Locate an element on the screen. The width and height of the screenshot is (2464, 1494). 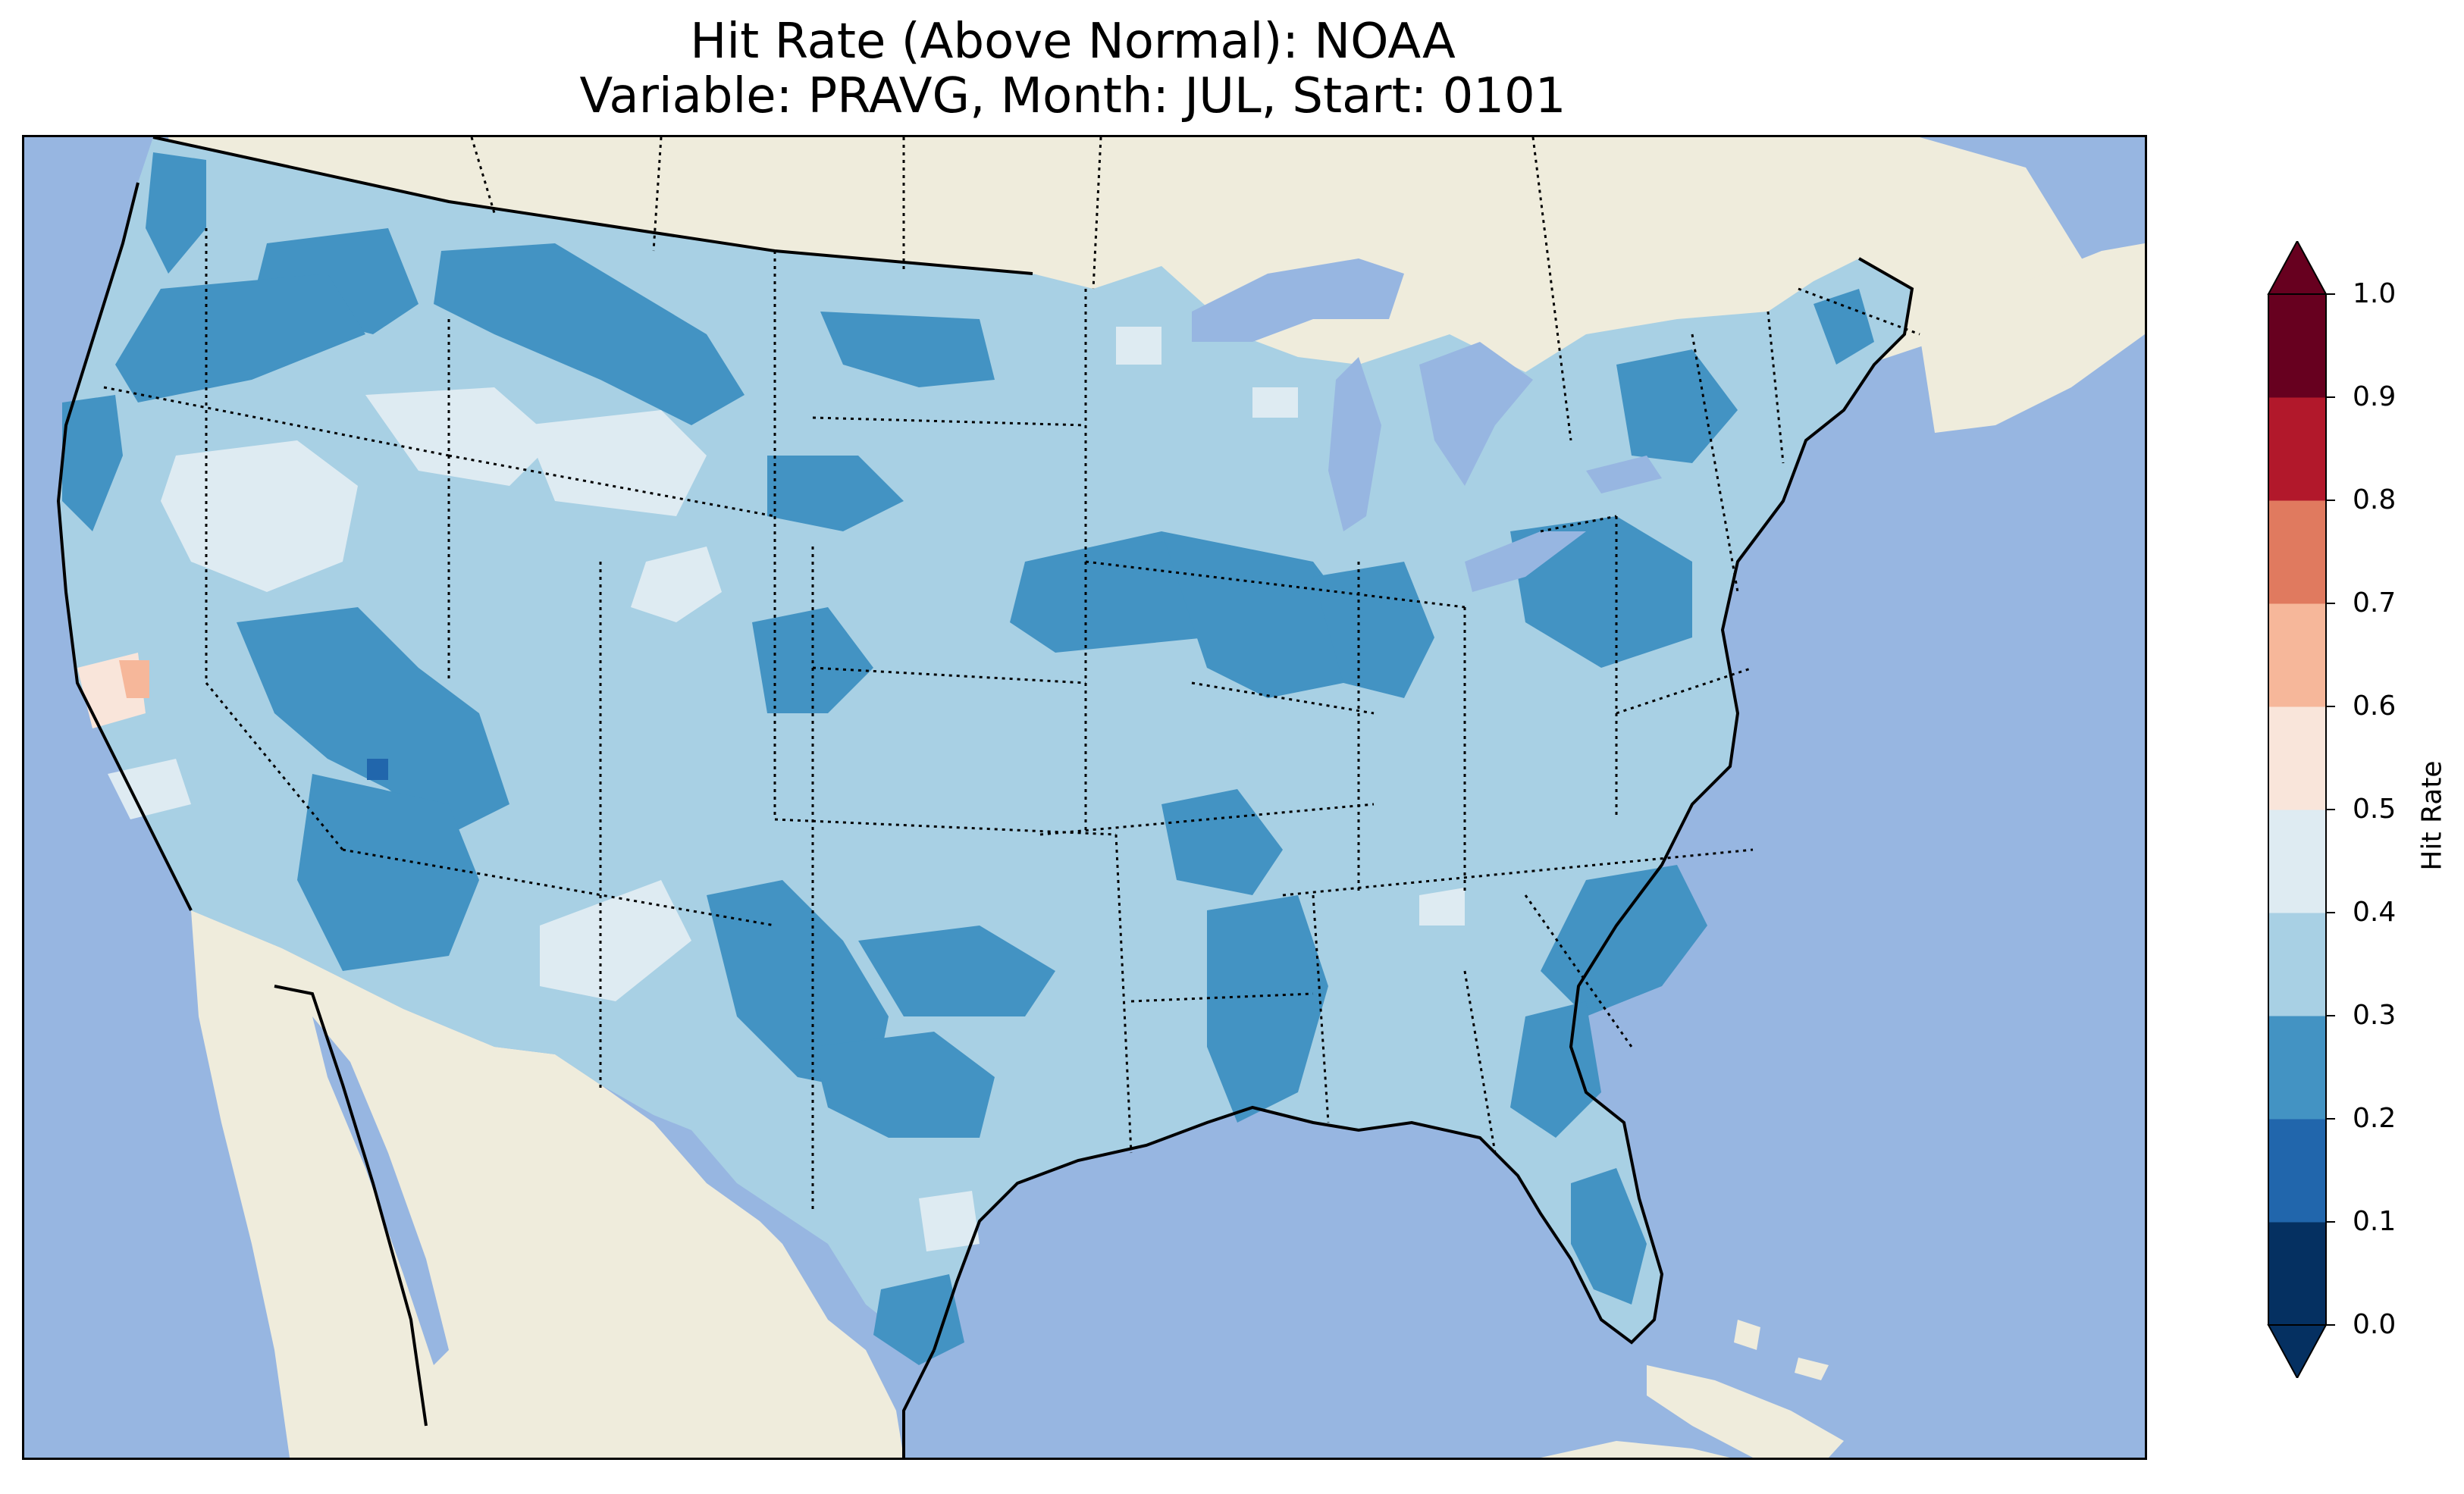
region-new-york is located at coordinates (1677, 406).